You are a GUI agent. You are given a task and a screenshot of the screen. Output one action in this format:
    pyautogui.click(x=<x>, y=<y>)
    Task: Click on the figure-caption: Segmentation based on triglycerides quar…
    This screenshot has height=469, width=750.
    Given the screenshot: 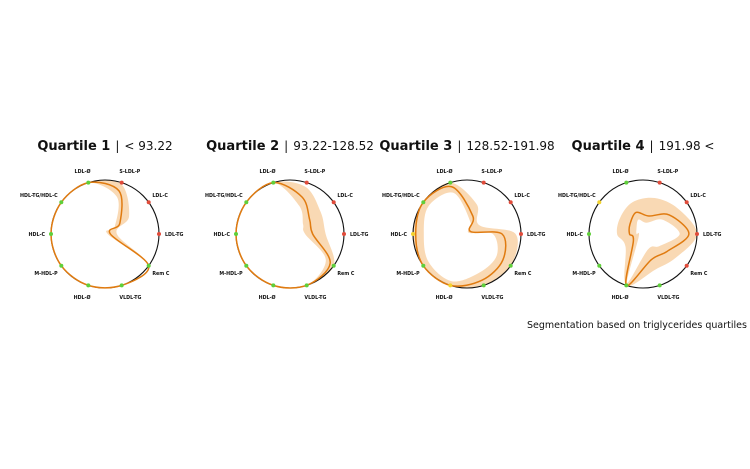 What is the action you would take?
    pyautogui.click(x=637, y=325)
    